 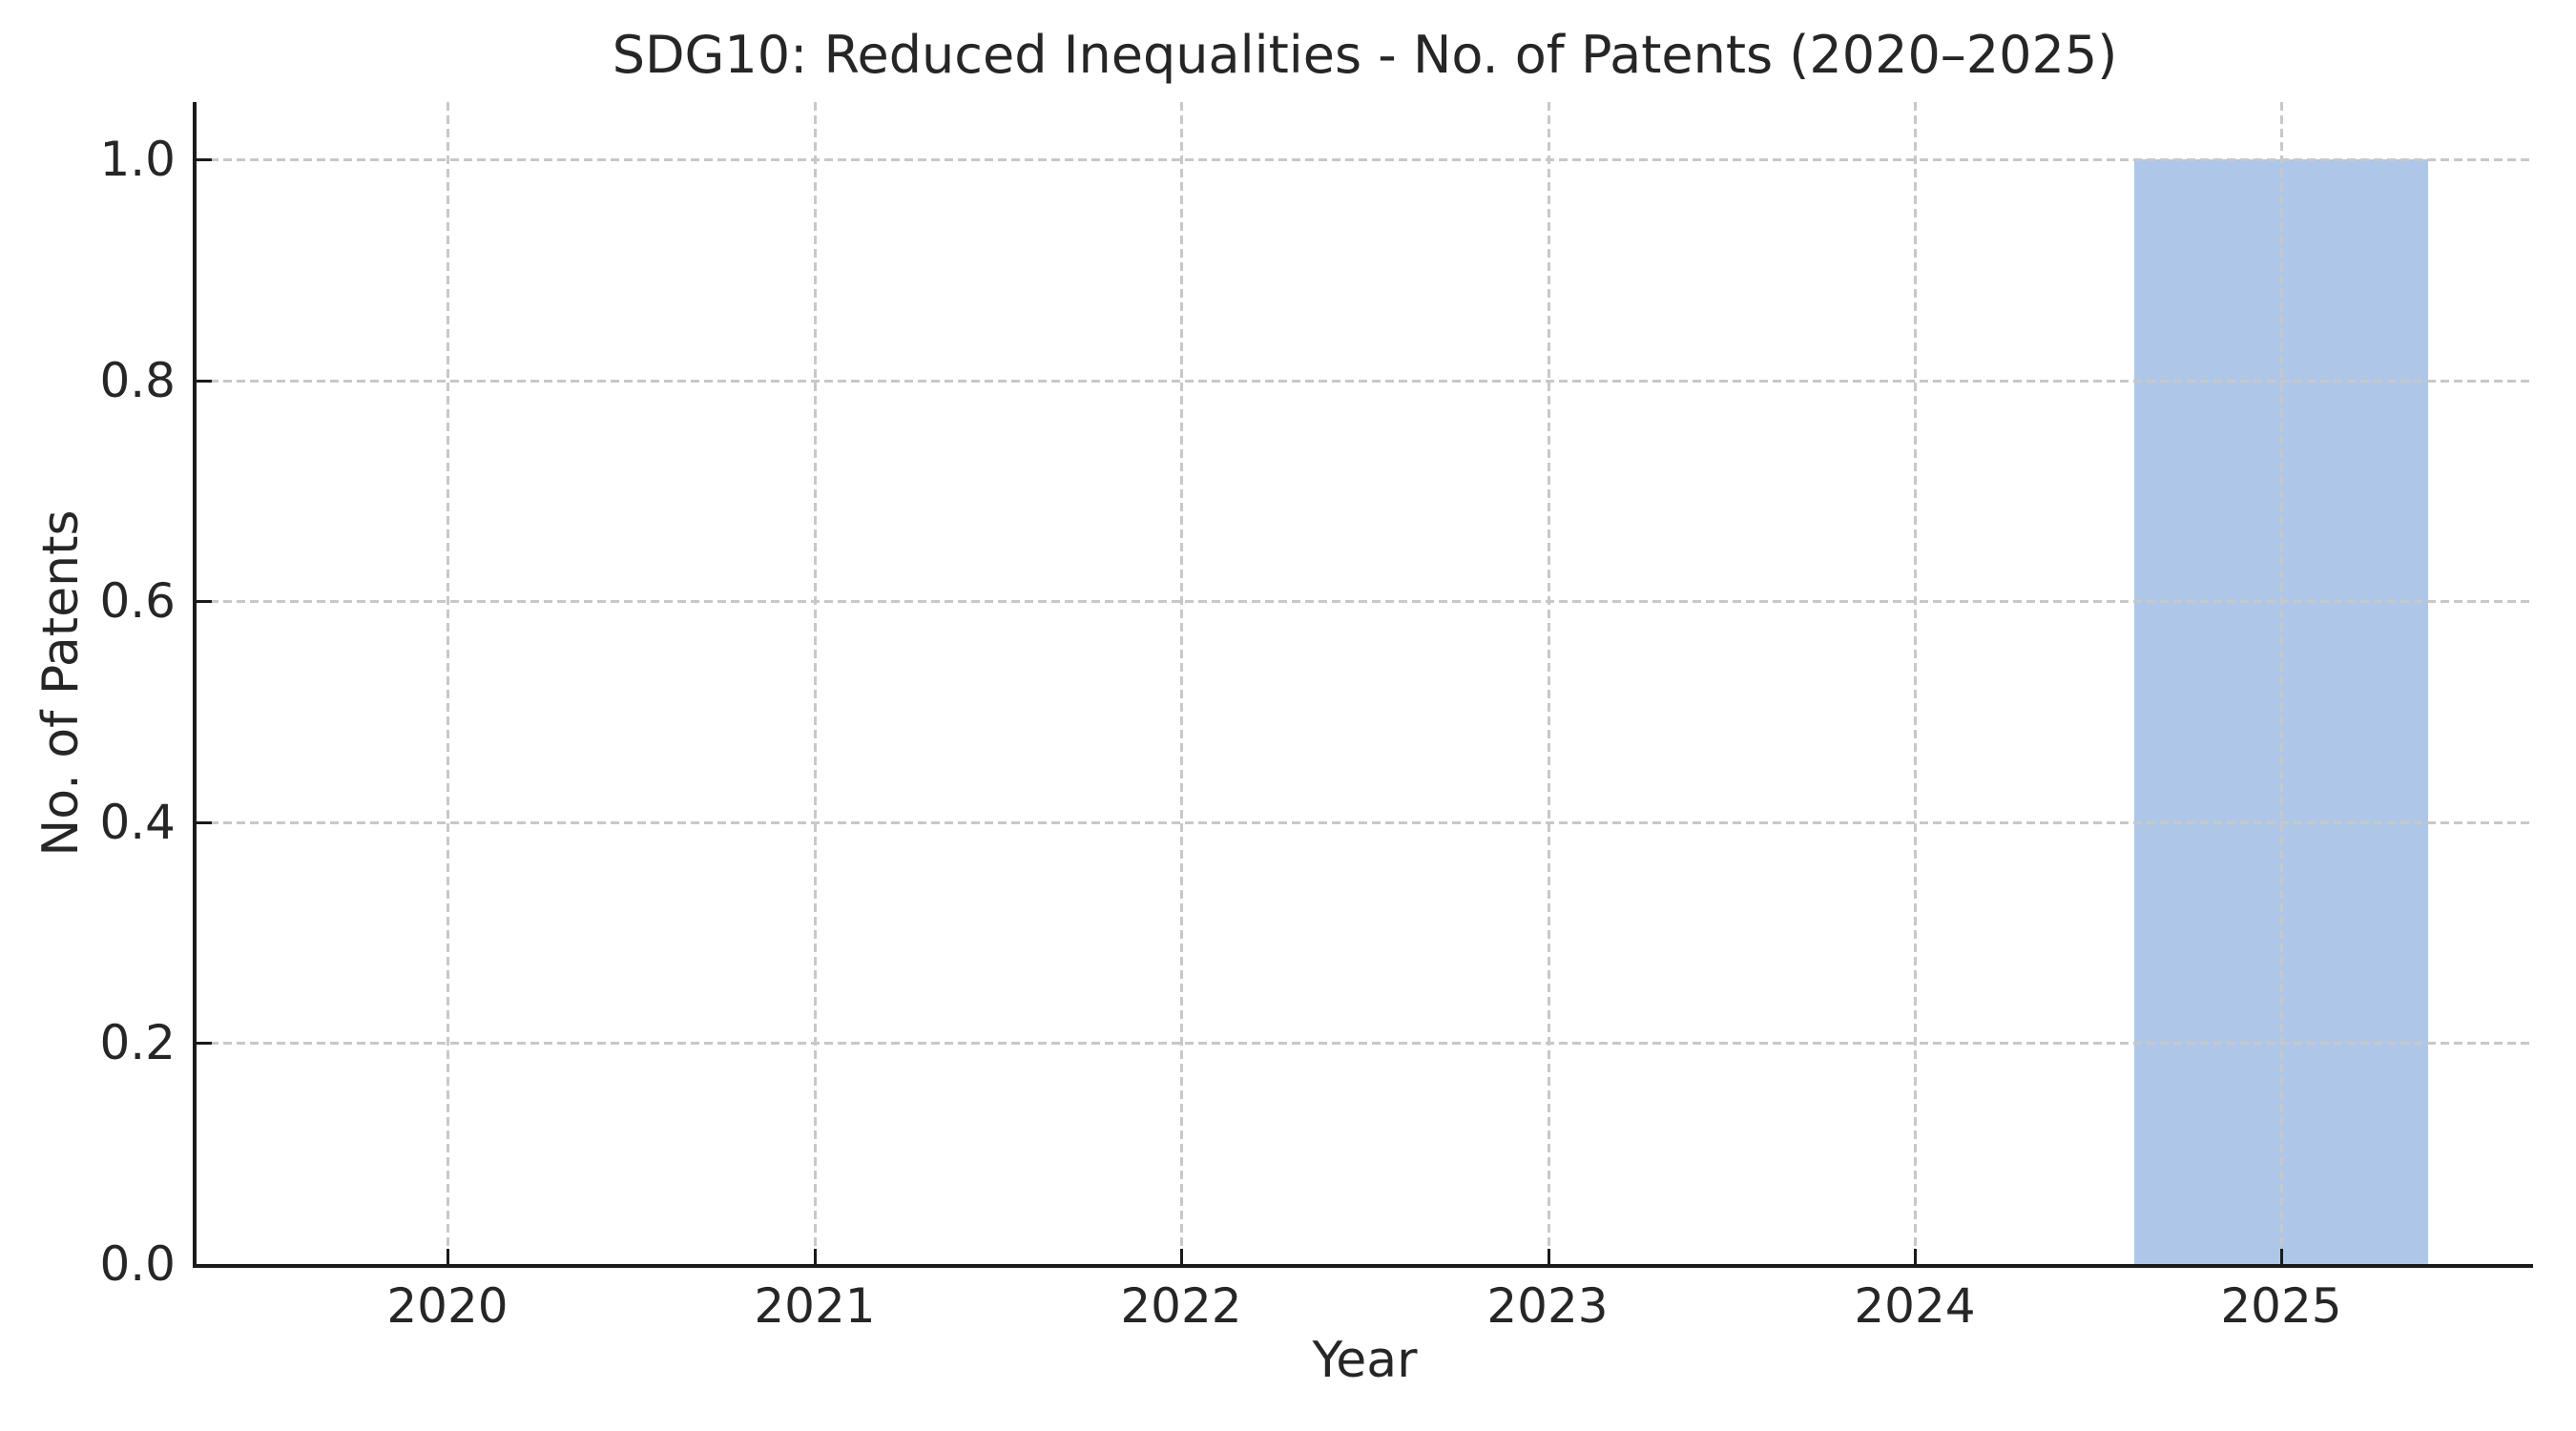 What do you see at coordinates (2281, 1306) in the screenshot?
I see `xtick-label-2025: 2025` at bounding box center [2281, 1306].